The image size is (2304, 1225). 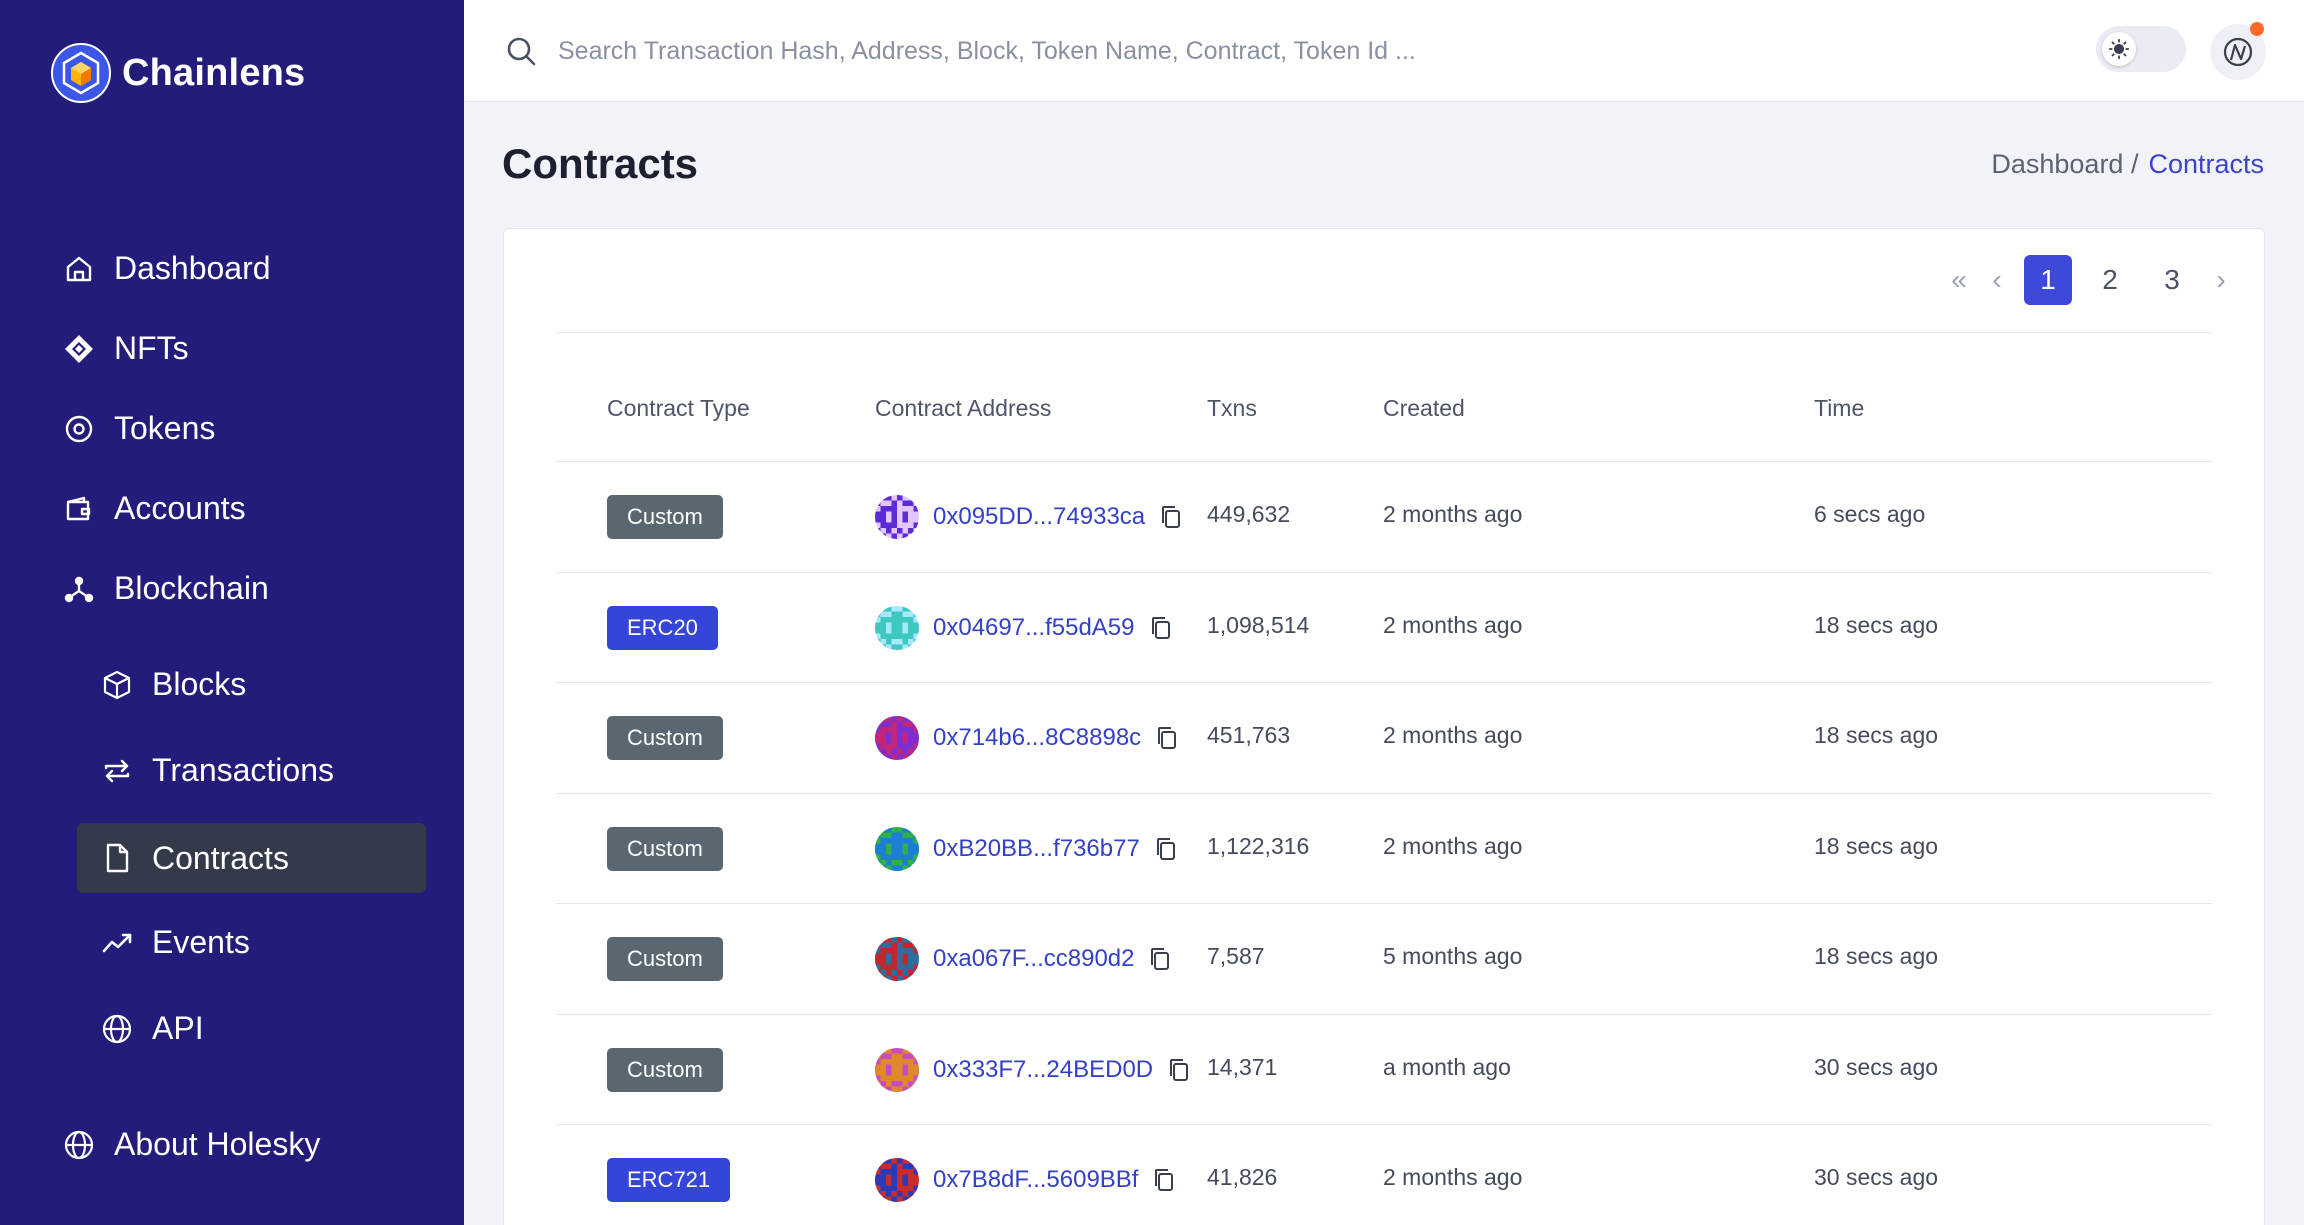 What do you see at coordinates (1870, 514) in the screenshot?
I see `last-activity-time: 6 secs ago` at bounding box center [1870, 514].